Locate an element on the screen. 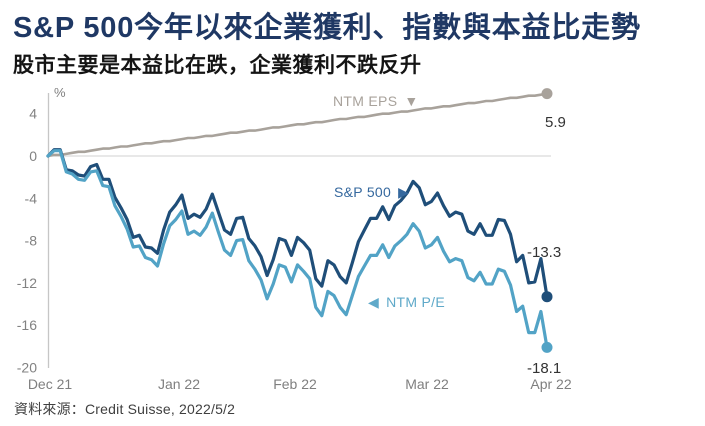  y-axis-unit-label: % is located at coordinates (60, 92).